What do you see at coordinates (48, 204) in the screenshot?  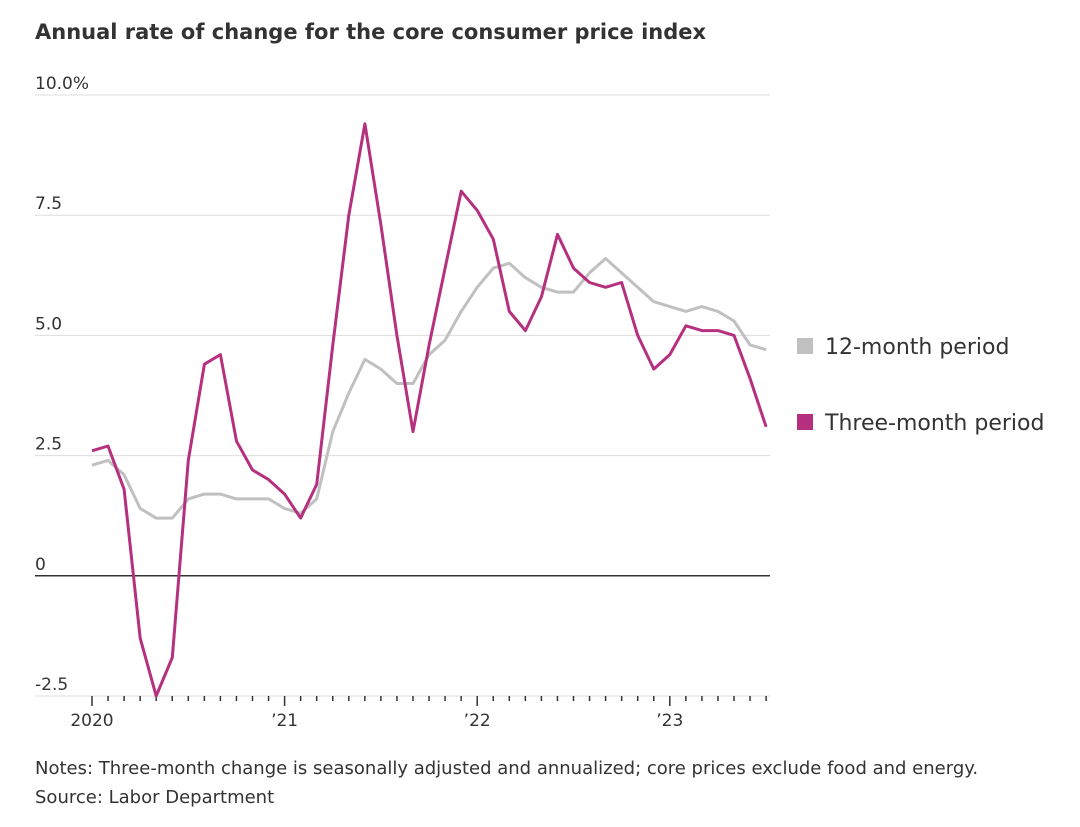 I see `y-tick-label: 7.5` at bounding box center [48, 204].